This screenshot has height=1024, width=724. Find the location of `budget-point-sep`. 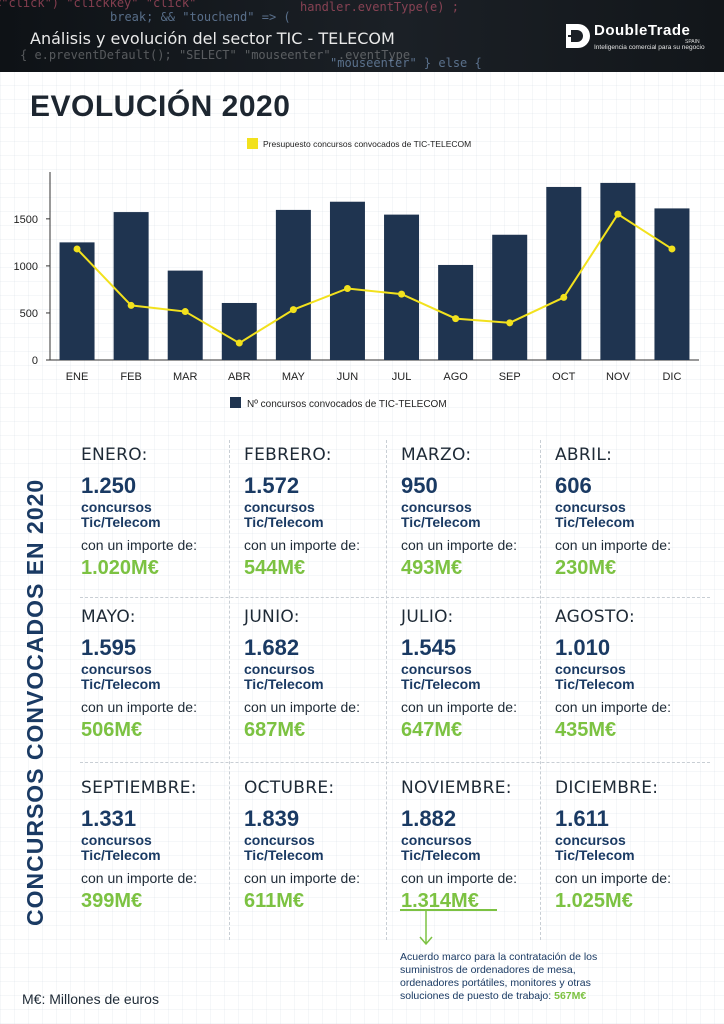

budget-point-sep is located at coordinates (510, 323).